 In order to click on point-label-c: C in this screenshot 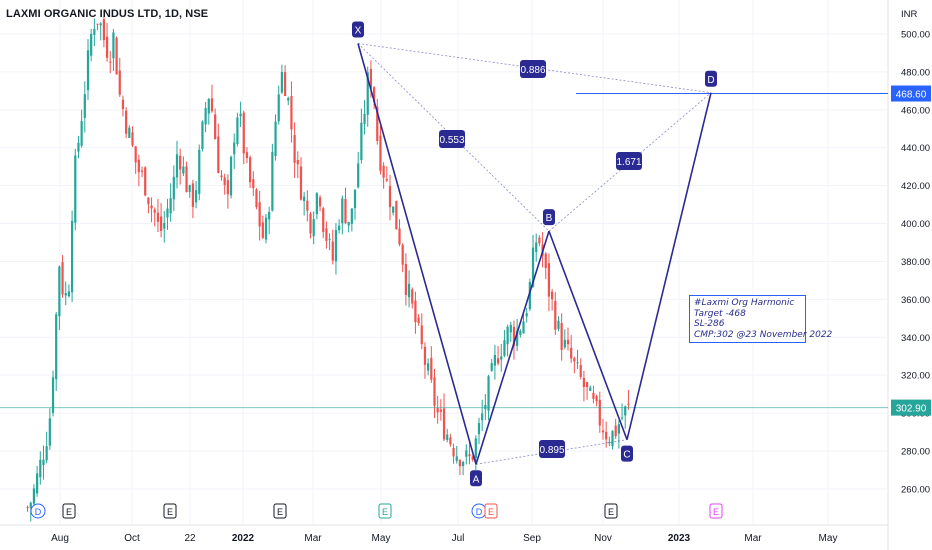, I will do `click(626, 455)`.